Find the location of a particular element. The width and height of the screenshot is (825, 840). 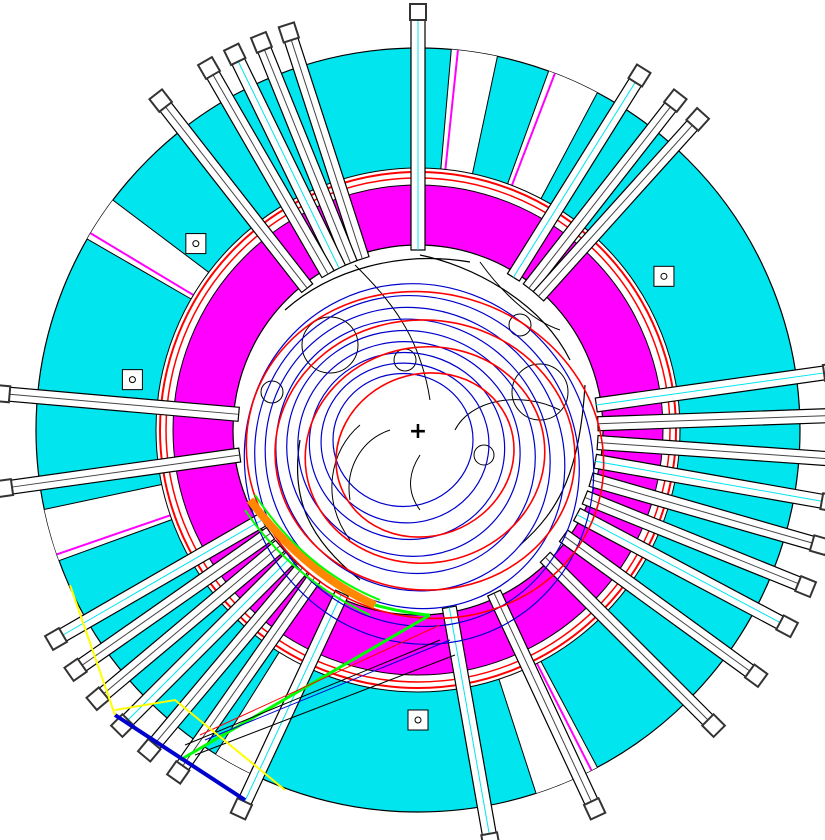

crosshair-icon: + is located at coordinates (418, 431).